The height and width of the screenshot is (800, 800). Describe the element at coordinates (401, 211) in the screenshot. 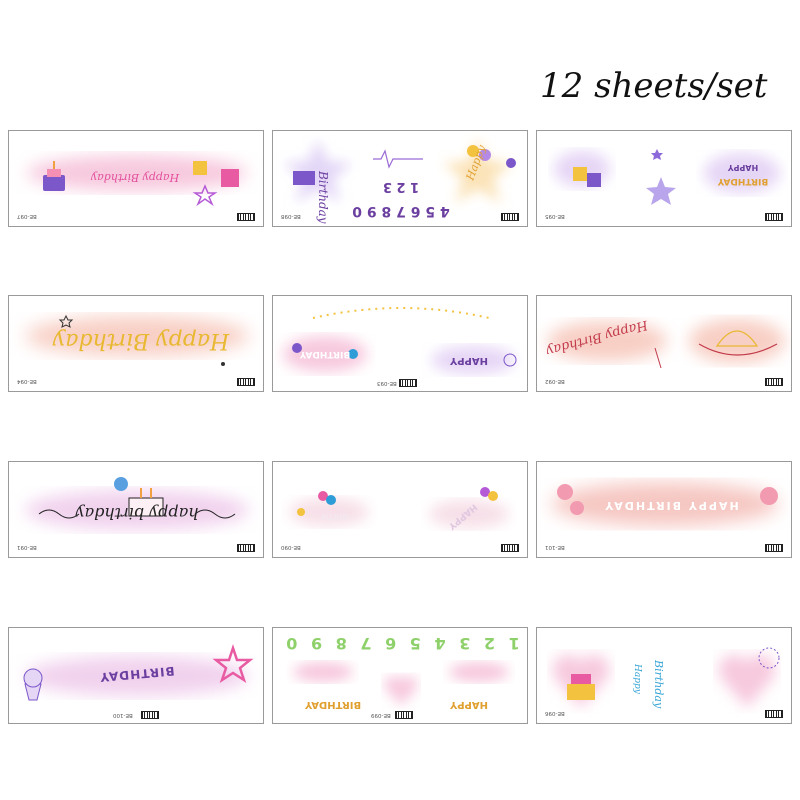

I see `sheet-2-text-digits-bottom: 4 5 6 7 8 9 0` at that location.